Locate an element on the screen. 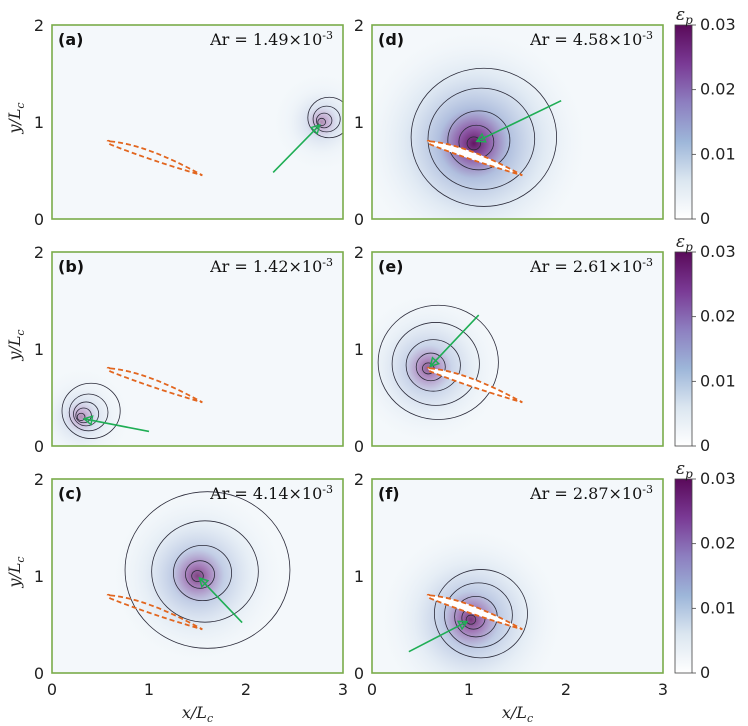 Image resolution: width=748 pixels, height=726 pixels. panel-a: (a) Ar = 1.49×10-3 0 1 2 is located at coordinates (189, 122).